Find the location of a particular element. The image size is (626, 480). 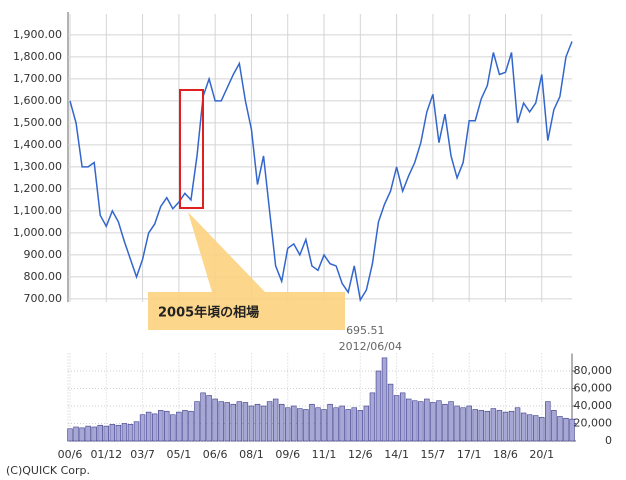

callout-text: 2005年頃の相場 is located at coordinates (208, 313).